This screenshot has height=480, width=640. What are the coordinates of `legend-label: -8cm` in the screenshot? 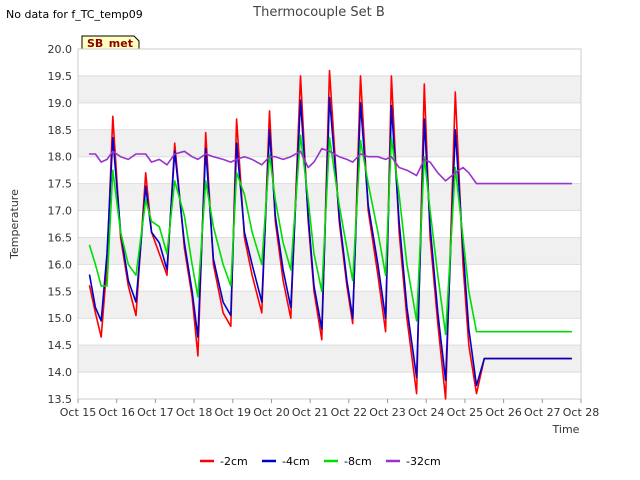 It's located at (358, 461).